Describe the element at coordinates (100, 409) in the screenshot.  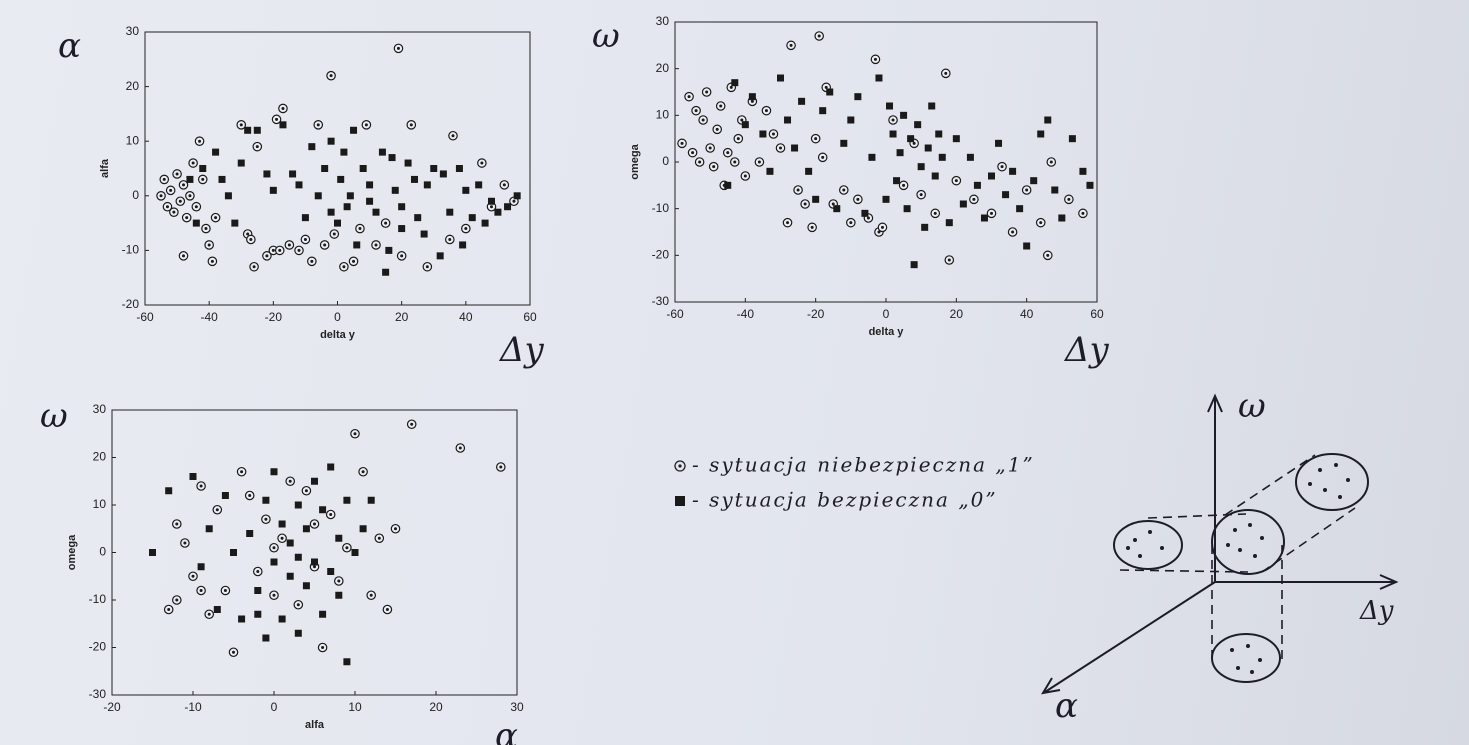
I see `y-tick-label: 30` at that location.